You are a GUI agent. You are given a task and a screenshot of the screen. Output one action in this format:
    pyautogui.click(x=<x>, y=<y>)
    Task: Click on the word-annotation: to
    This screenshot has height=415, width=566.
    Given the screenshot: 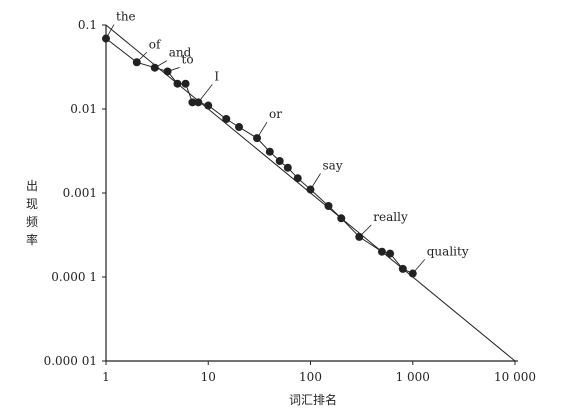 What is the action you would take?
    pyautogui.click(x=188, y=59)
    